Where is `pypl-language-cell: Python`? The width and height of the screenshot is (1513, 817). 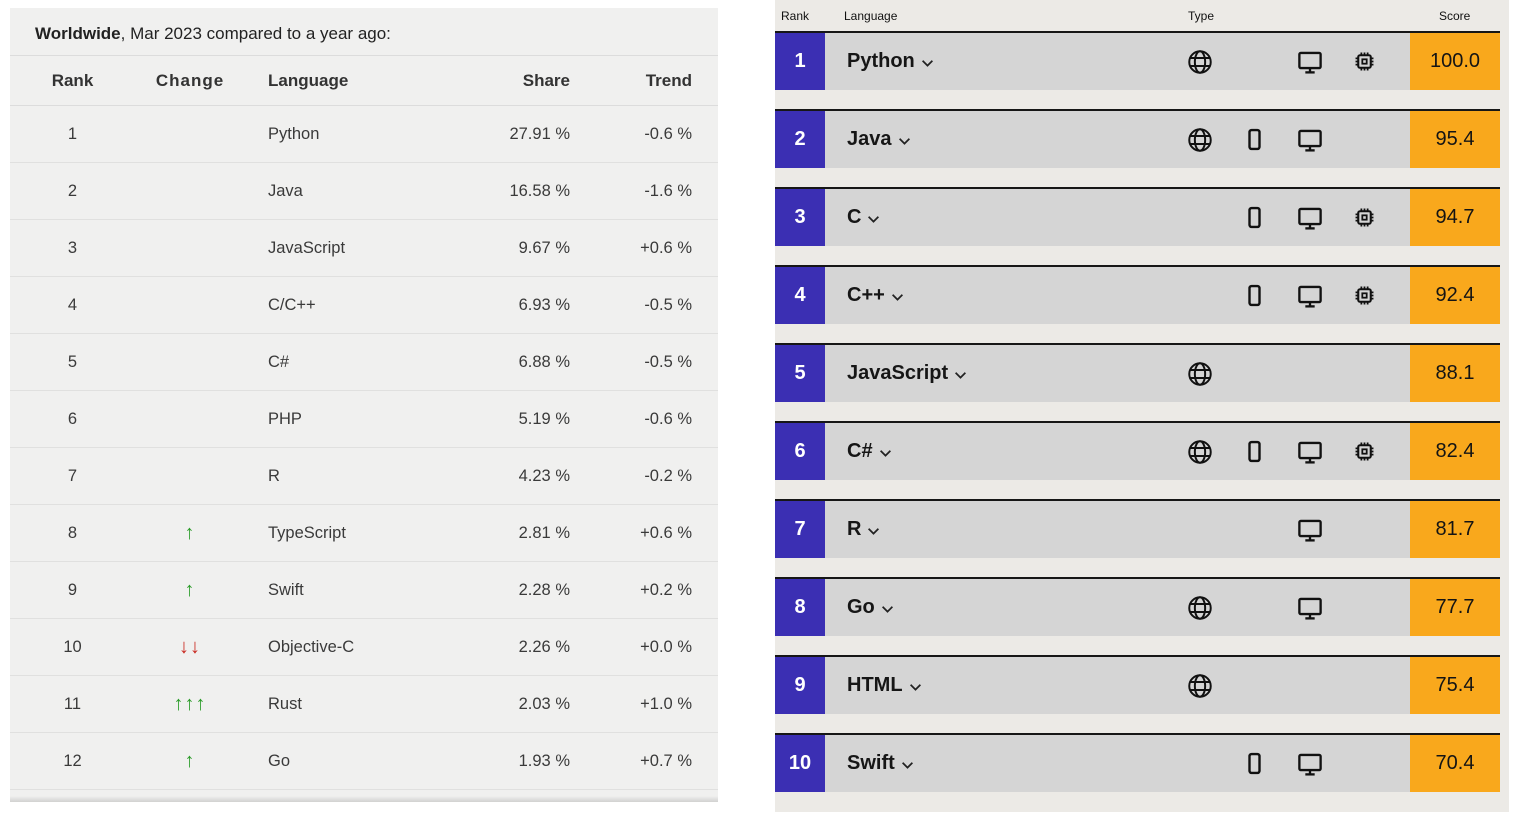
pypl-language-cell: Python is located at coordinates (294, 133).